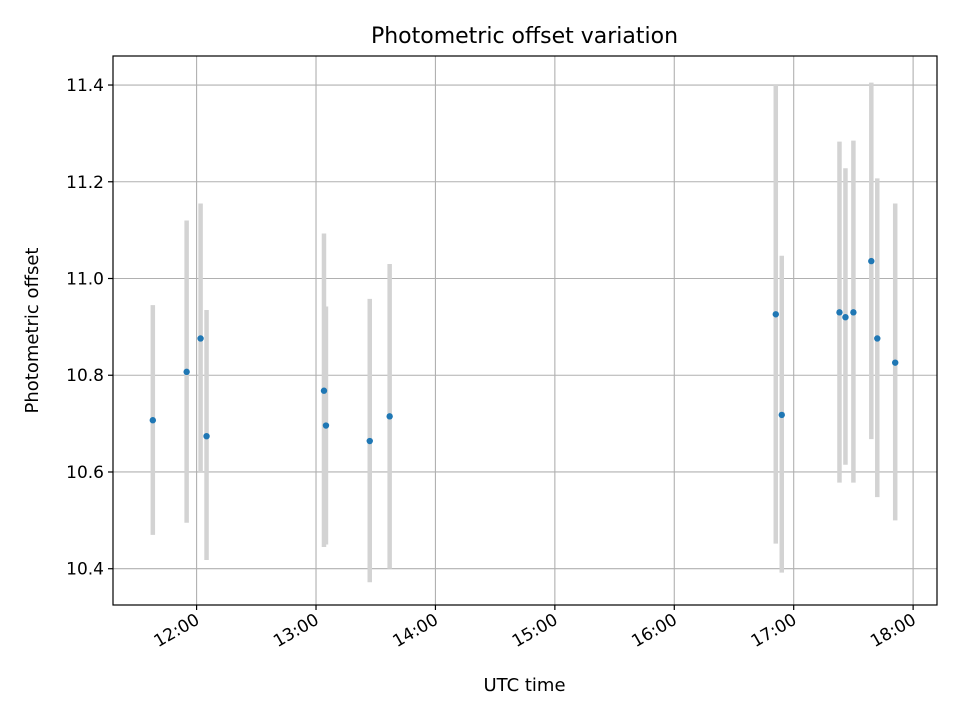  Describe the element at coordinates (85, 183) in the screenshot. I see `y-tick-label: 11.2` at that location.